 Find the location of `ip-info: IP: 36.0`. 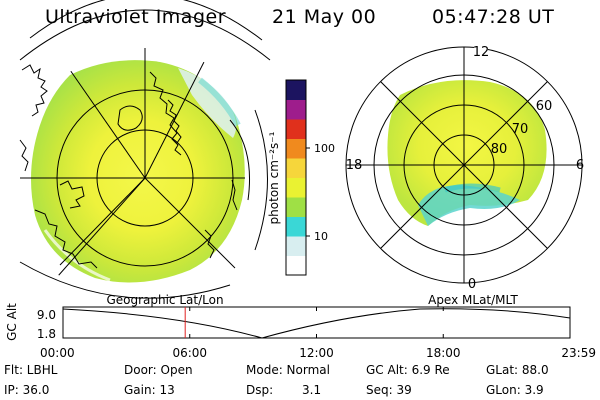

ip-info: IP: 36.0 is located at coordinates (27, 390).